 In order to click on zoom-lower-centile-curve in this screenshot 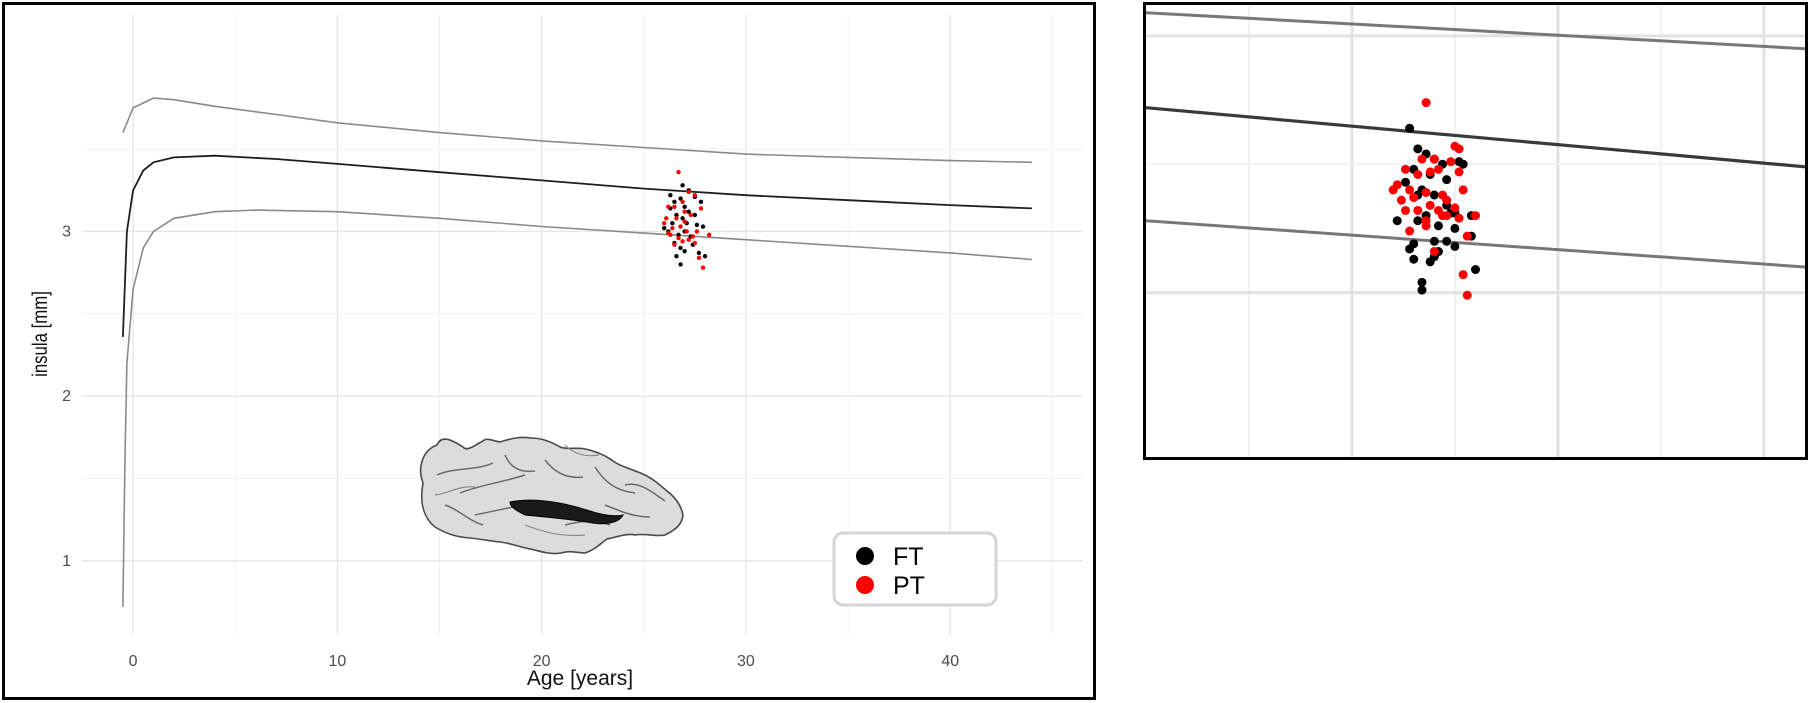, I will do `click(1475, 244)`.